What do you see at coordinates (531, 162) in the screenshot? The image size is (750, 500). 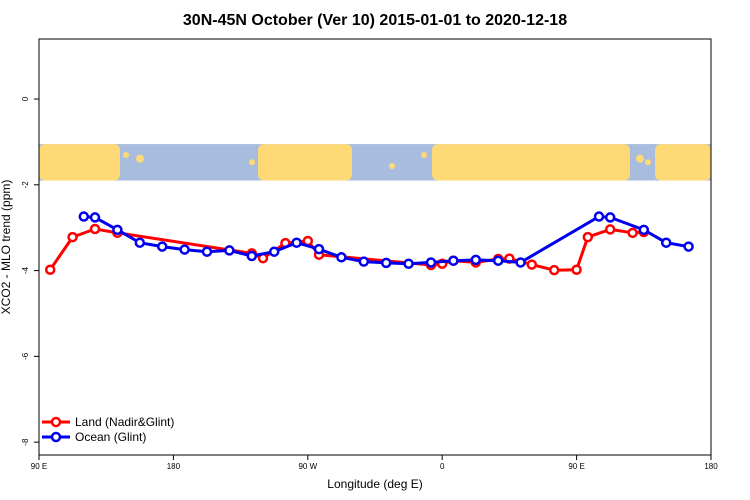 I see `map-land-eurasia` at bounding box center [531, 162].